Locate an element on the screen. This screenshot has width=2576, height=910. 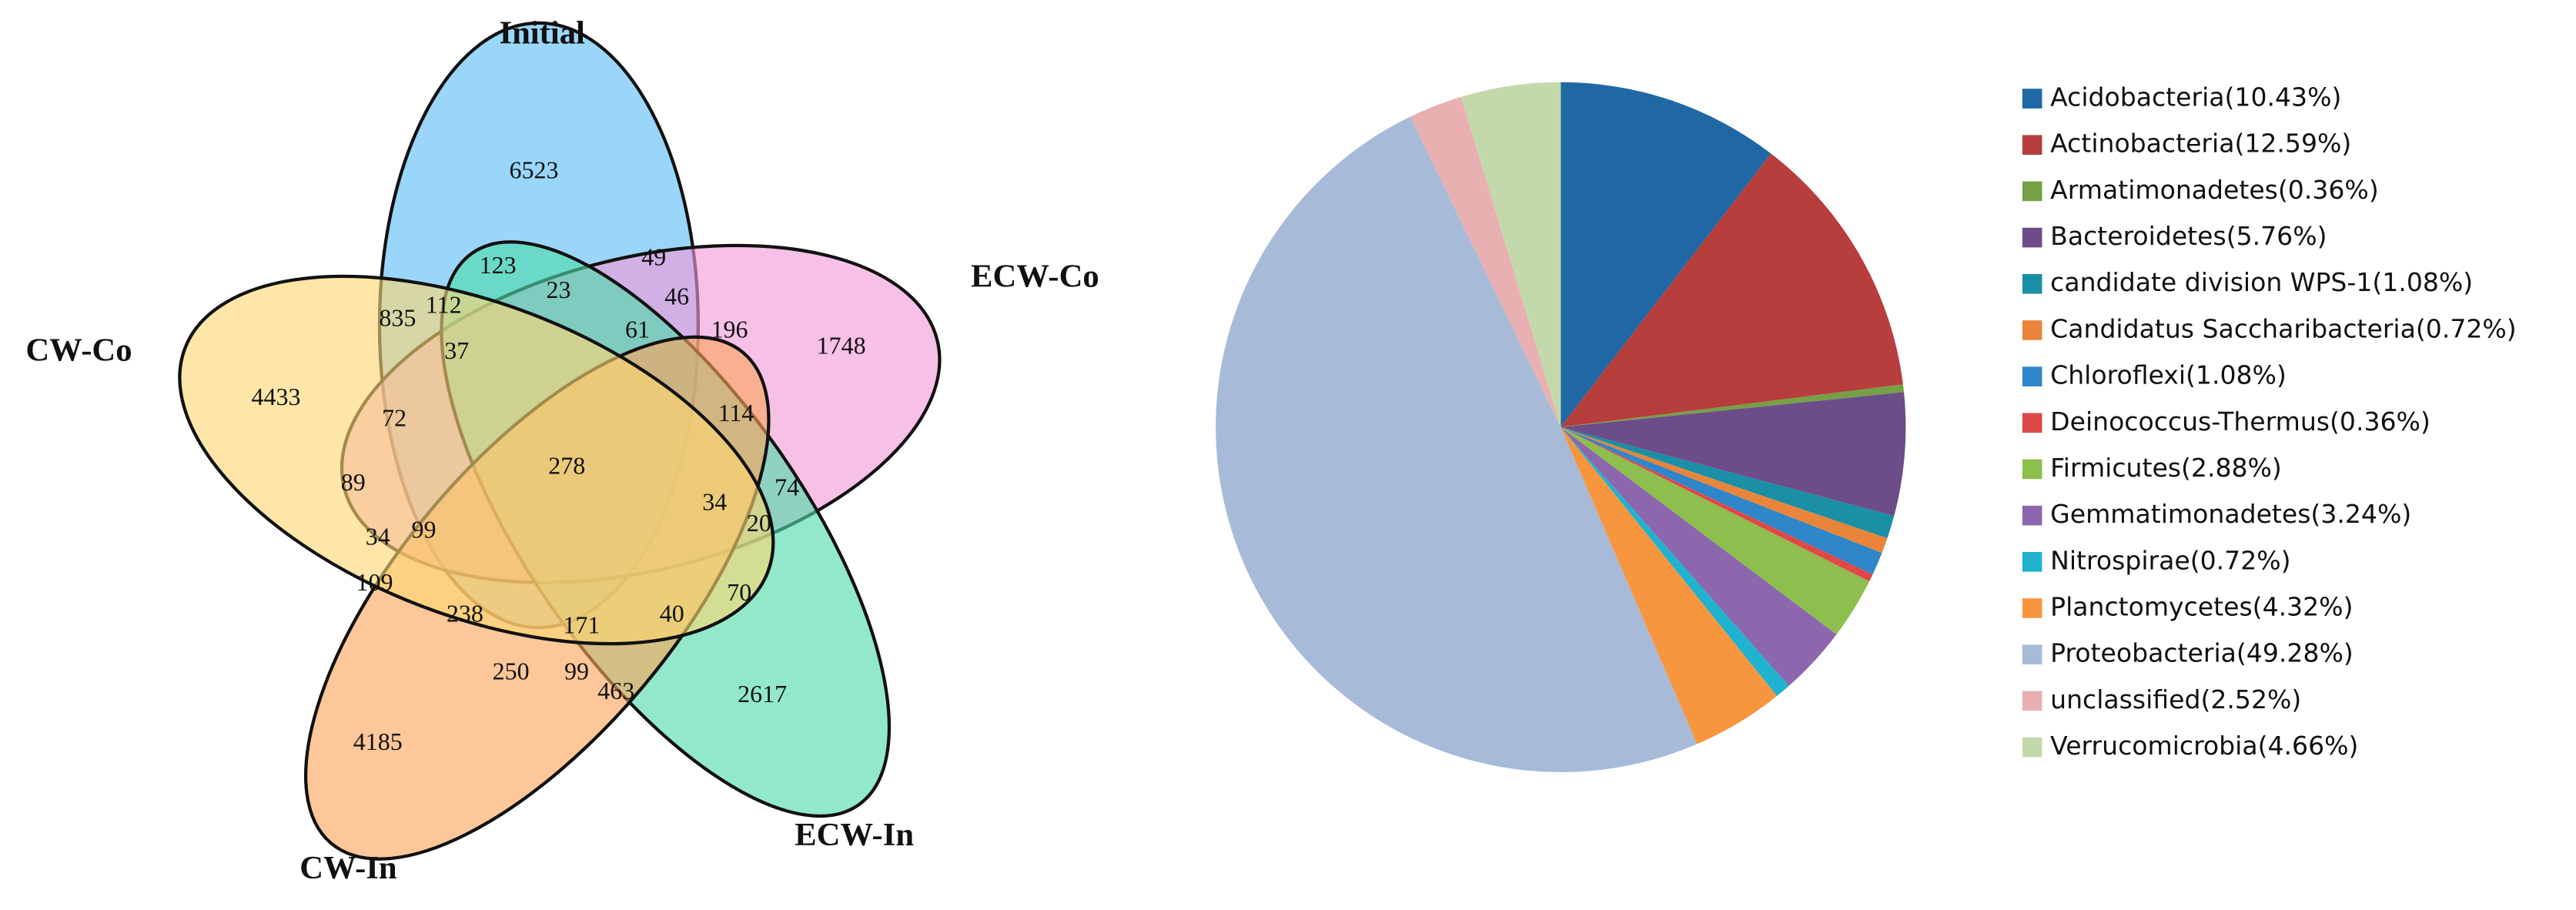
legend-label: Acidobacteria(10.43%) is located at coordinates (2195, 97).